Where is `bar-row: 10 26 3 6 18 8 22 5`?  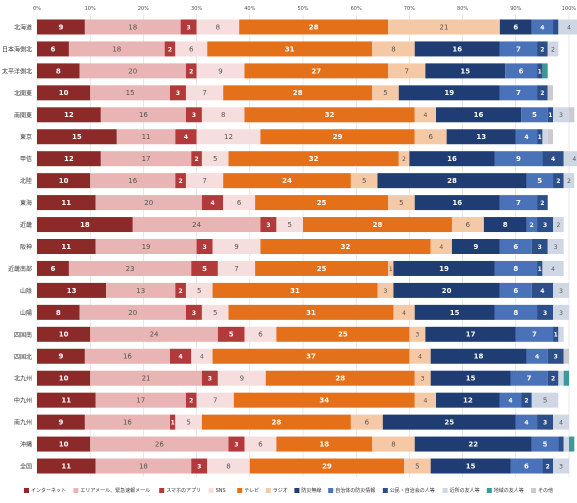 bar-row: 10 26 3 6 18 8 22 5 is located at coordinates (306, 444).